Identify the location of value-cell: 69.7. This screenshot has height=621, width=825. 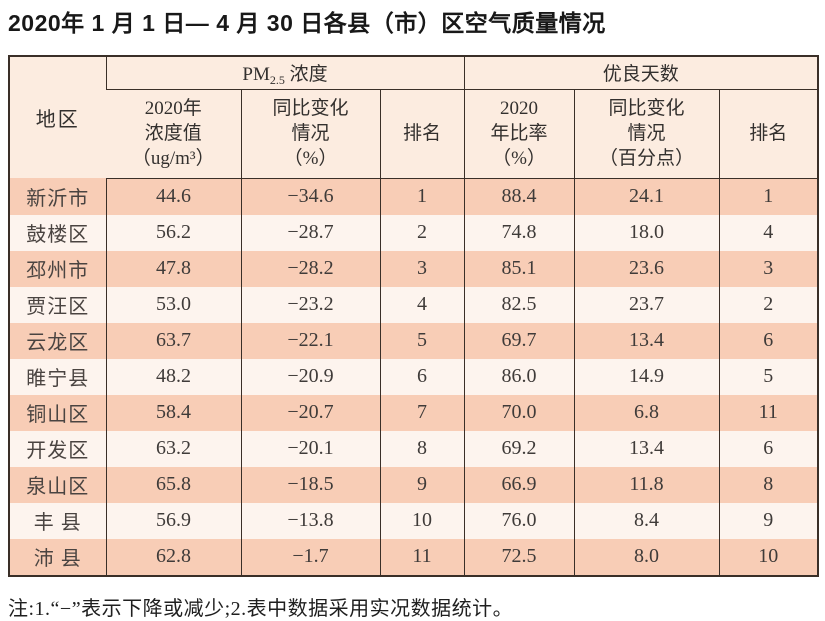
(519, 340).